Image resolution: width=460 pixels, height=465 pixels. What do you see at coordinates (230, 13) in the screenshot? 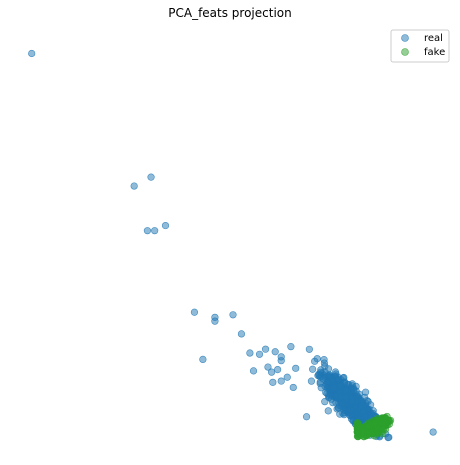
I see `chart-title: PCA_feats projection` at bounding box center [230, 13].